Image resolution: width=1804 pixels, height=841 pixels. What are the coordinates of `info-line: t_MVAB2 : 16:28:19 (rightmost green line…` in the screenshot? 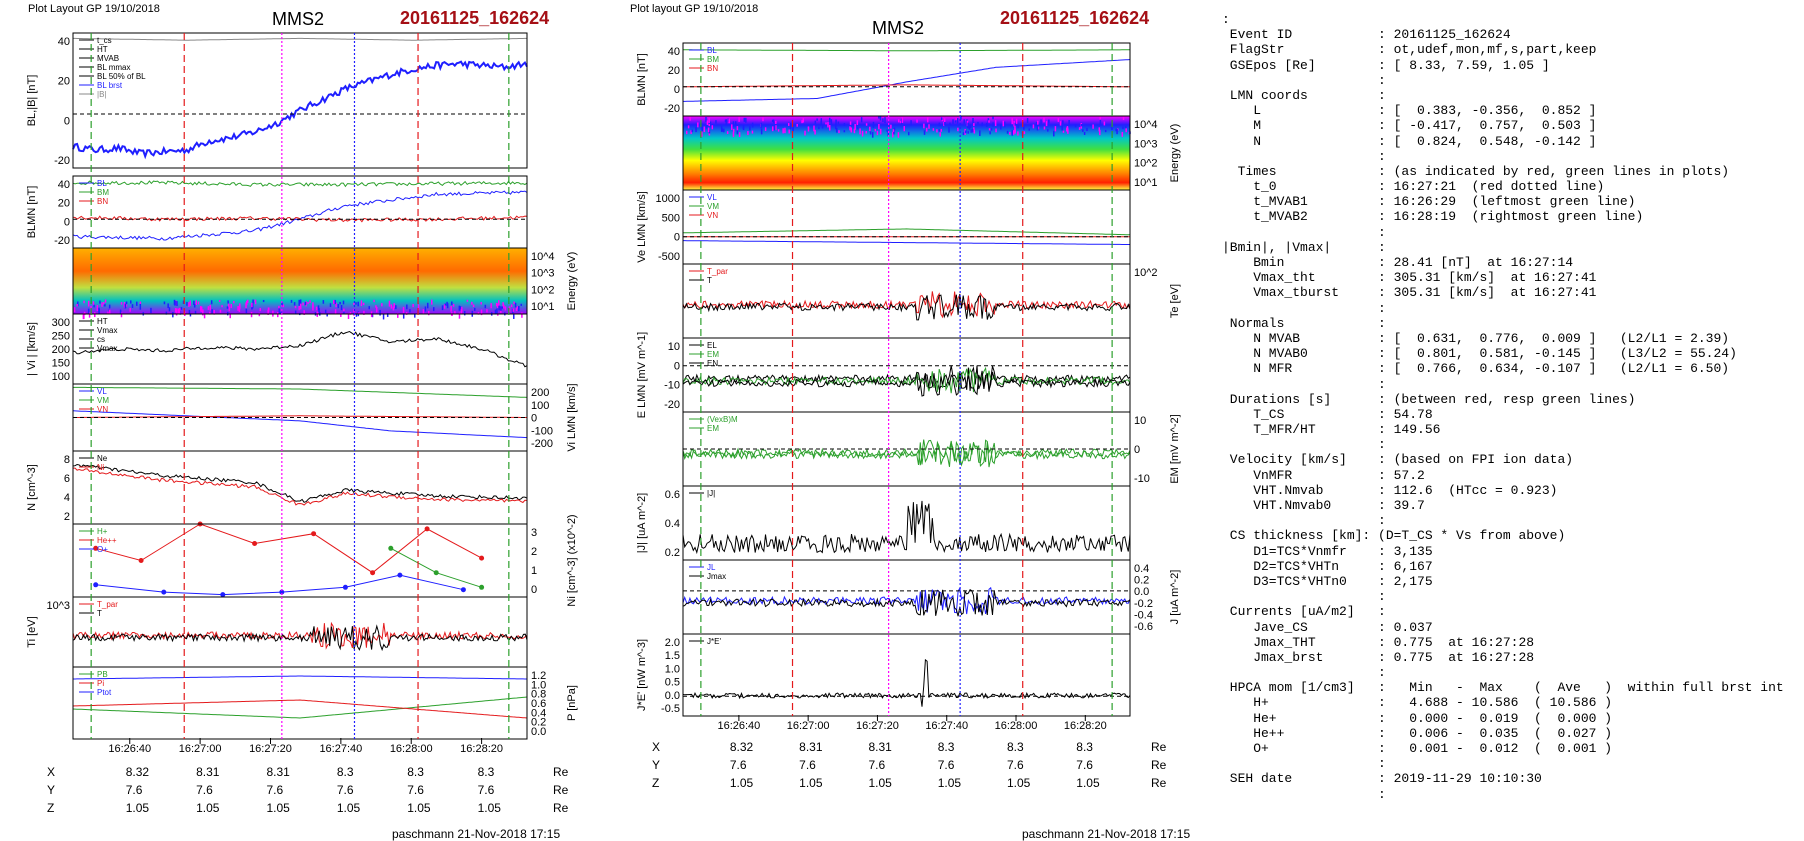 It's located at (1433, 217).